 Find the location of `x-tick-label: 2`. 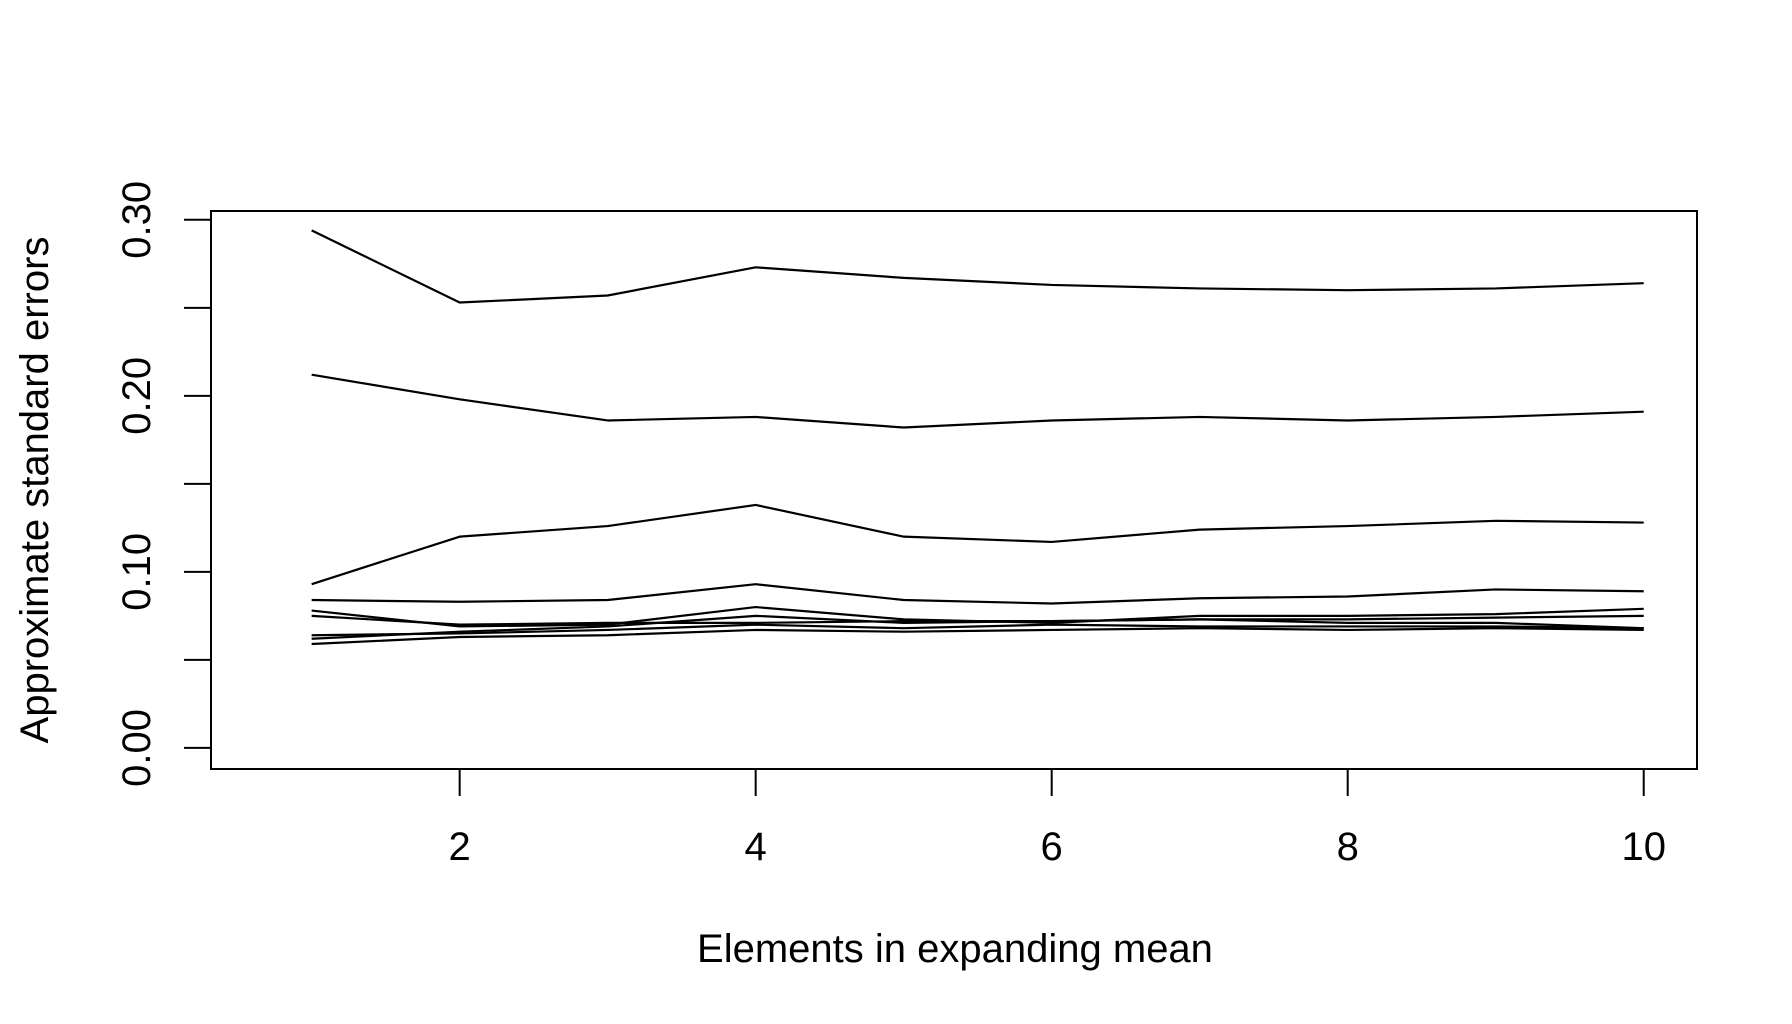

x-tick-label: 2 is located at coordinates (460, 847).